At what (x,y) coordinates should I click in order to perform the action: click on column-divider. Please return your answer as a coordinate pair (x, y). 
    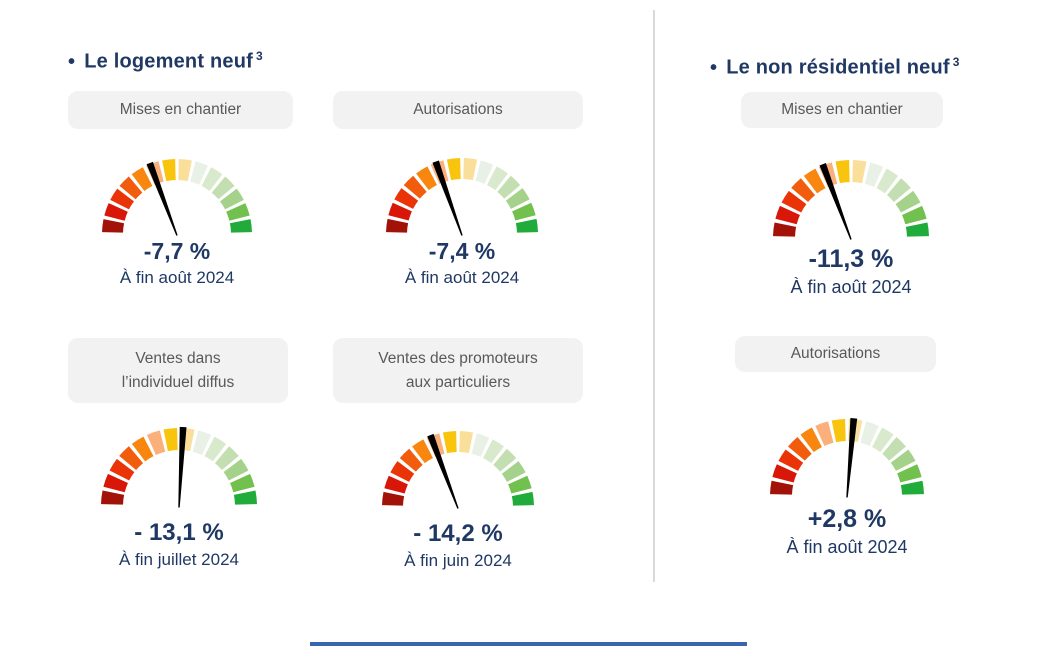
    Looking at the image, I should click on (654, 296).